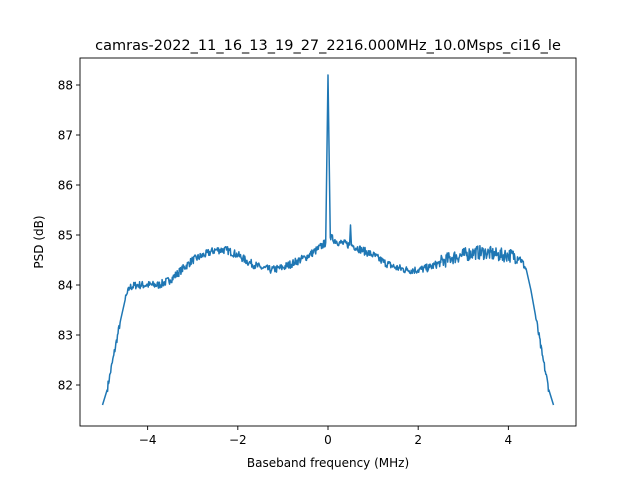 This screenshot has height=484, width=640. Describe the element at coordinates (65, 136) in the screenshot. I see `y-tick-label: 87` at that location.